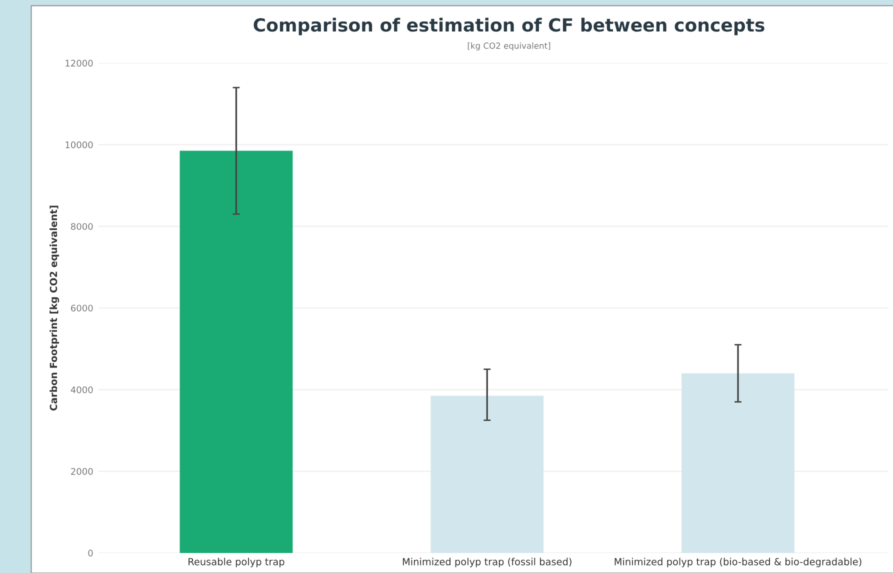 The image size is (893, 573). I want to click on x-tick-label: Minimized polyp trap (bio-based & bio-degradable), so click(738, 563).